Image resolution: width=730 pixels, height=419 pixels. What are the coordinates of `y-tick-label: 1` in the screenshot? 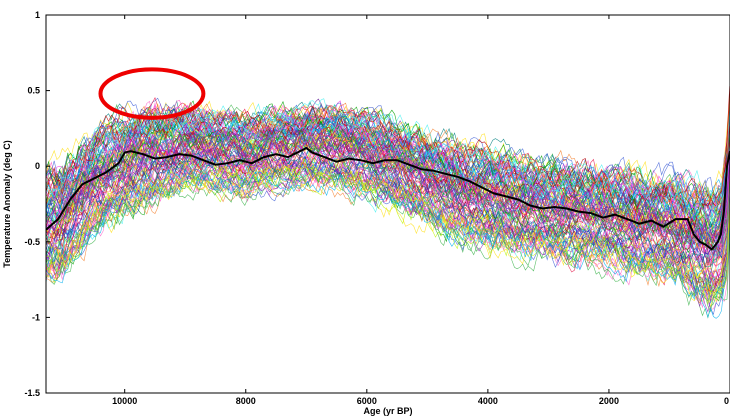 It's located at (37, 15).